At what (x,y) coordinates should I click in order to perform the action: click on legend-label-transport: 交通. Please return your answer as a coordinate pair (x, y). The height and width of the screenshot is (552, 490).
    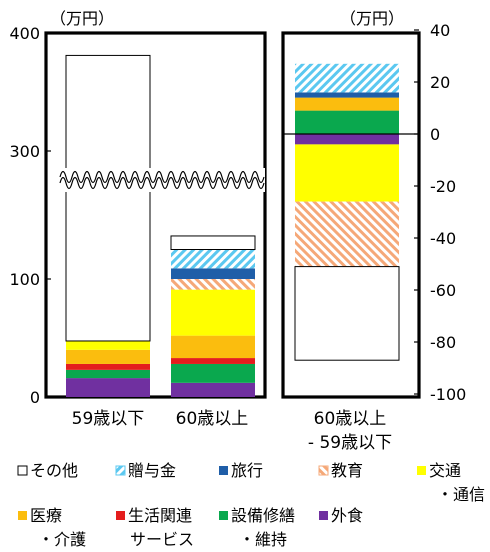
    Looking at the image, I should click on (445, 470).